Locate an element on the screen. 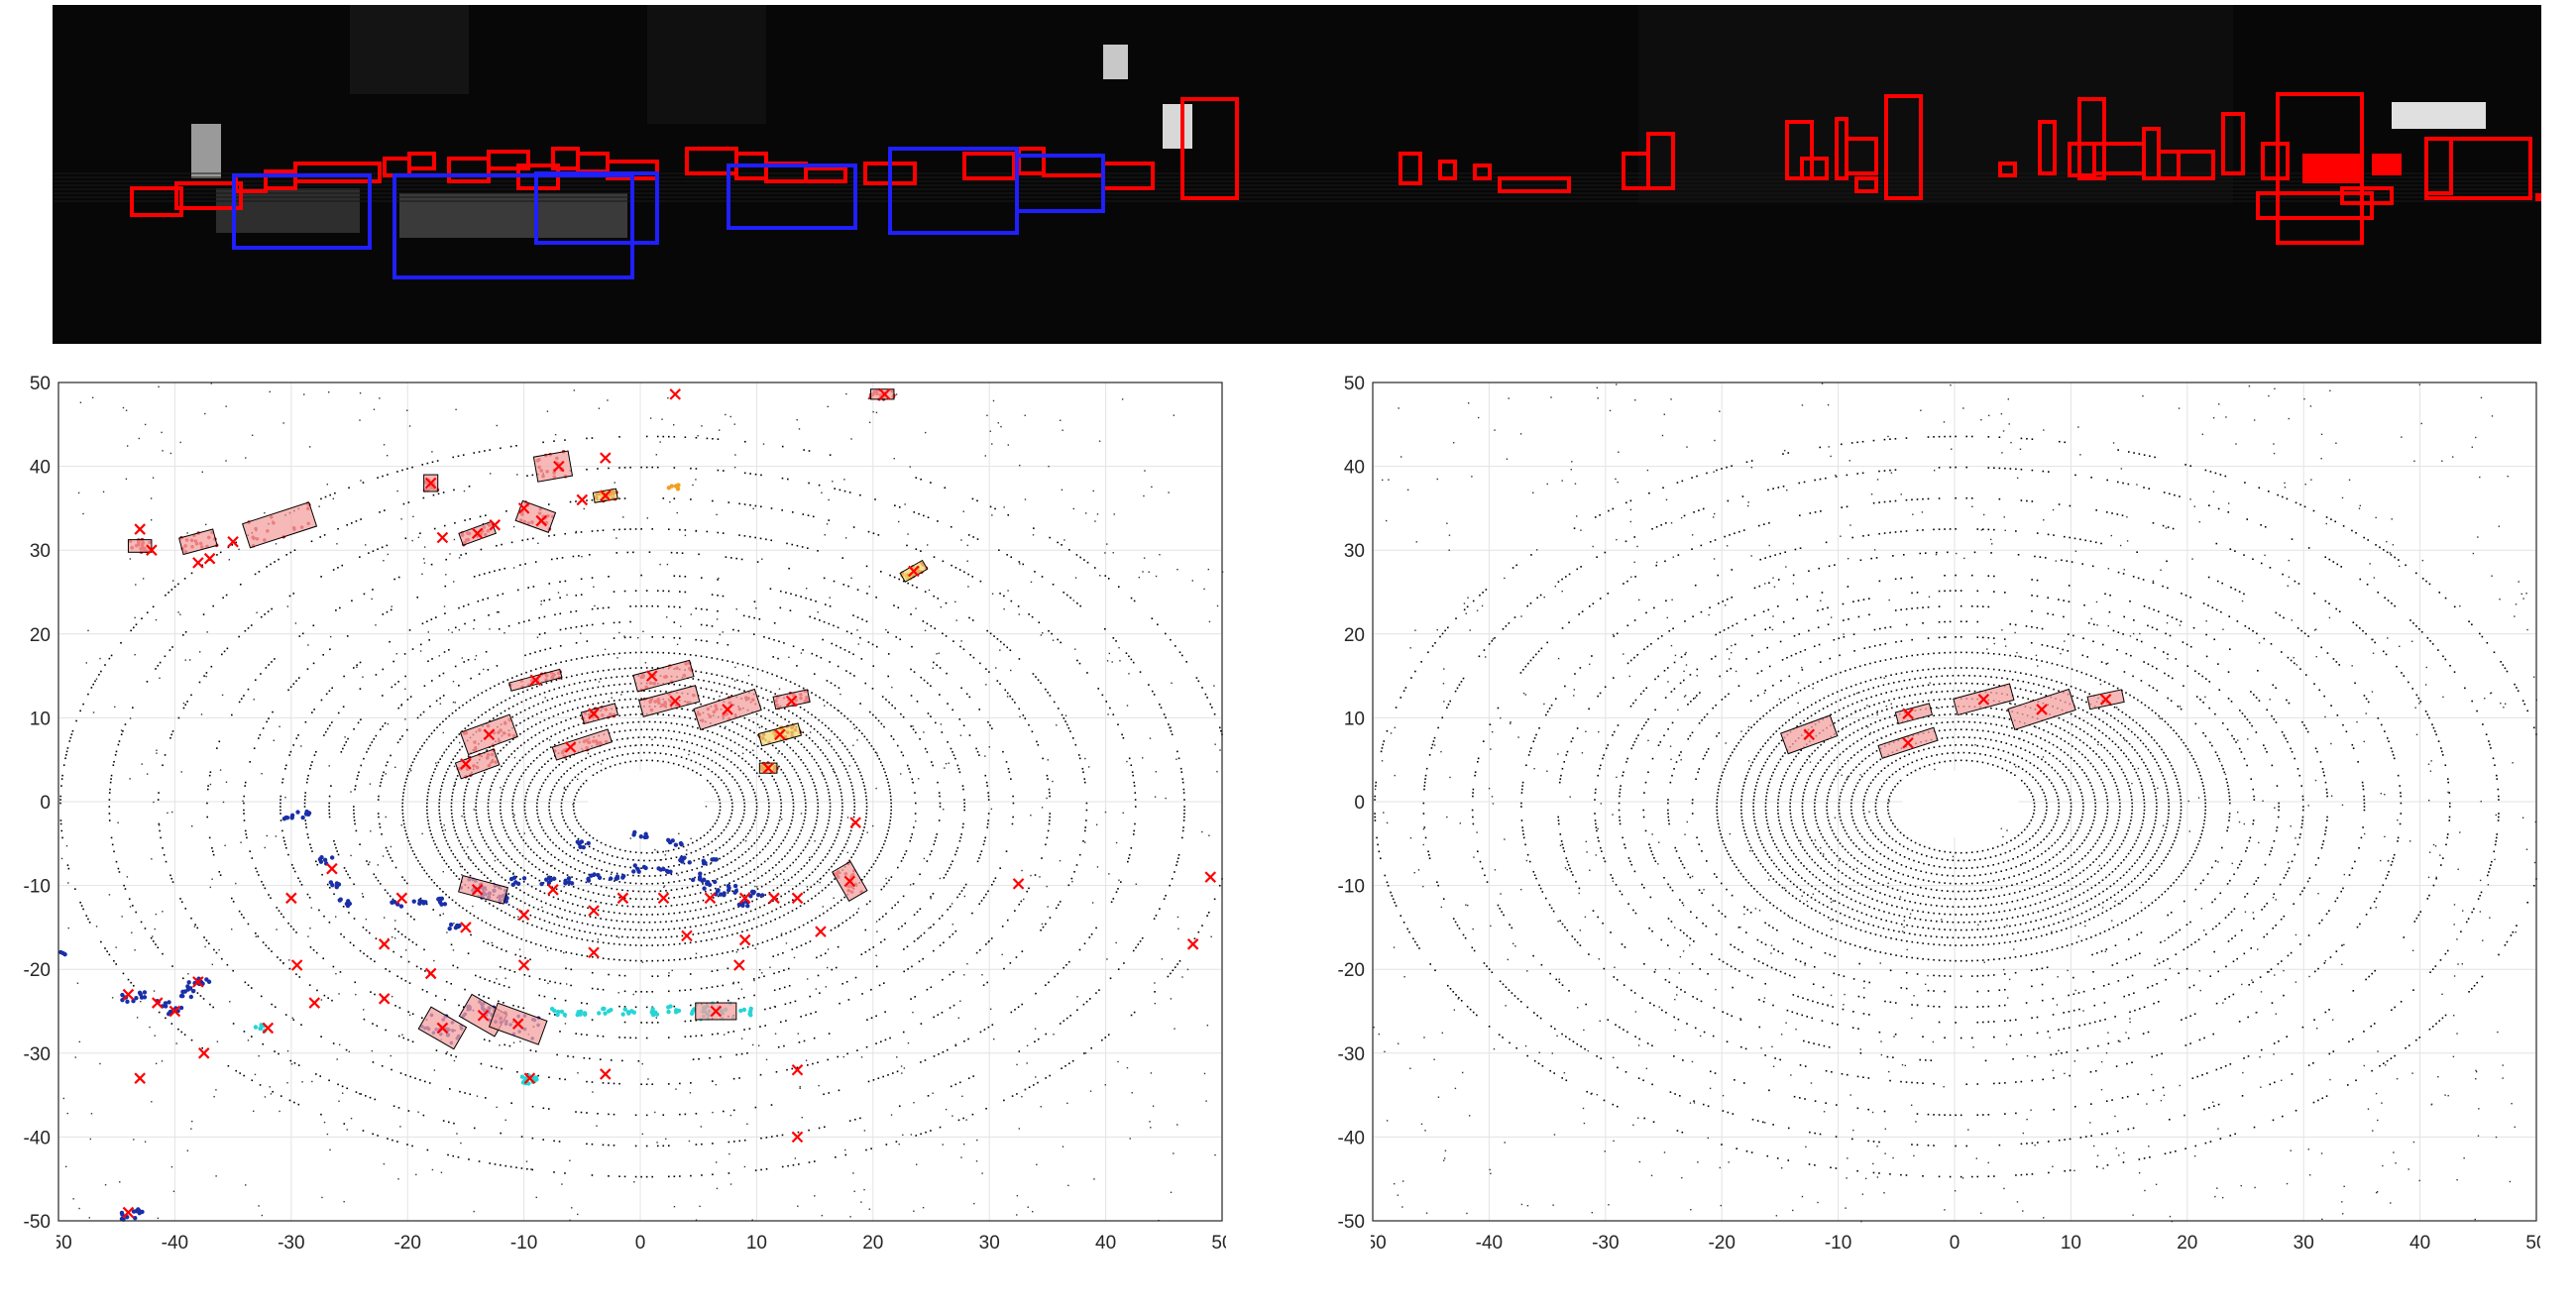 Image resolution: width=2576 pixels, height=1311 pixels. camera-red-box is located at coordinates (2275, 161).